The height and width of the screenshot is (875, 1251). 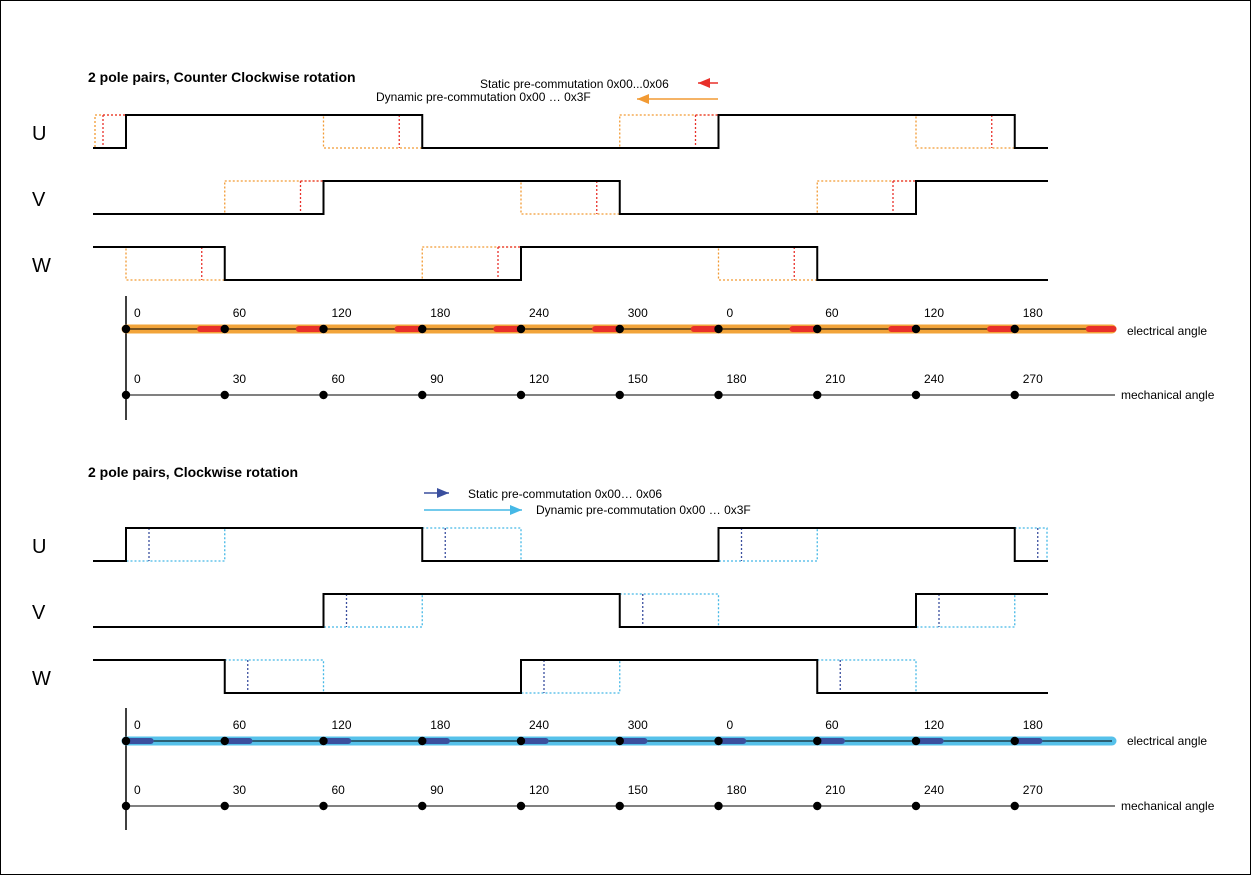 I want to click on cw-electrical-axis-label: electrical angle, so click(x=1167, y=741).